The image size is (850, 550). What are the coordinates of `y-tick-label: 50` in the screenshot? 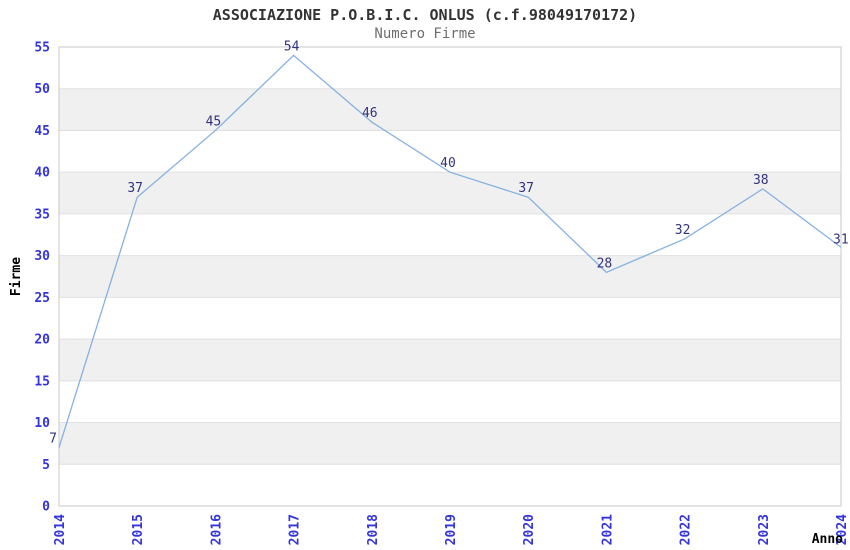 It's located at (42, 89).